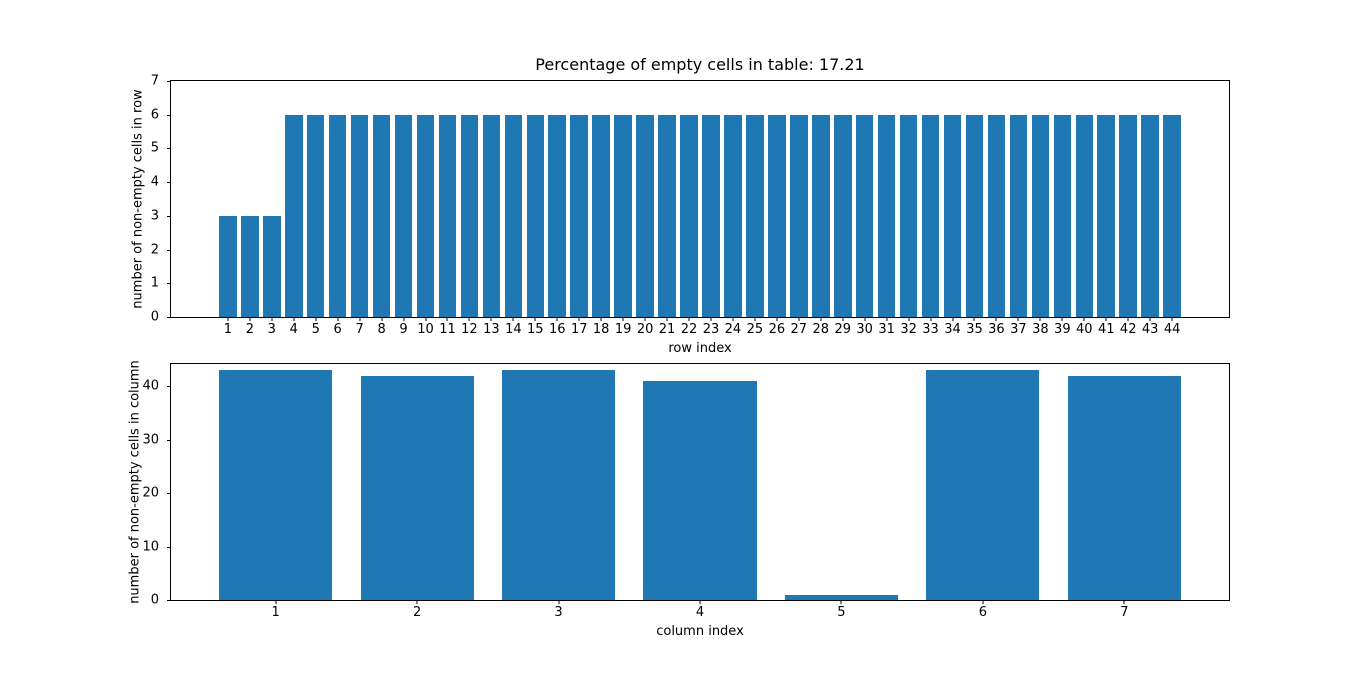 The height and width of the screenshot is (674, 1366). Describe the element at coordinates (1106, 329) in the screenshot. I see `x-tick-label: 41` at that location.